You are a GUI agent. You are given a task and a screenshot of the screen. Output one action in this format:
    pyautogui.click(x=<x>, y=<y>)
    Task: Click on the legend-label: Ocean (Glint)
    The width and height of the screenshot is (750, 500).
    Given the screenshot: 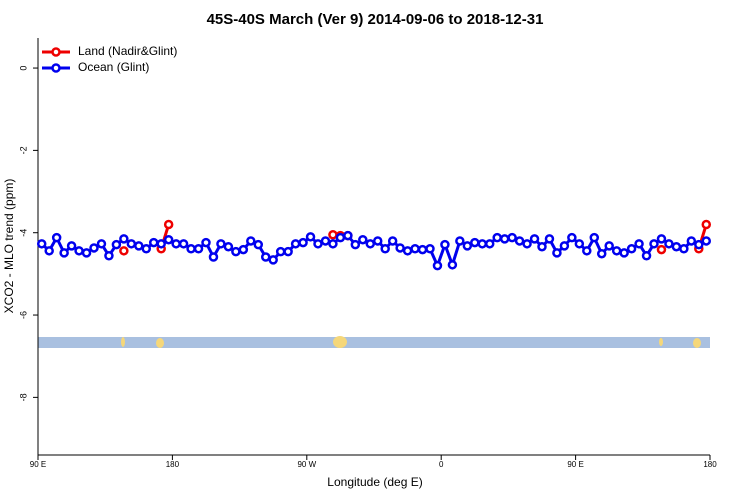 What is the action you would take?
    pyautogui.click(x=113, y=67)
    